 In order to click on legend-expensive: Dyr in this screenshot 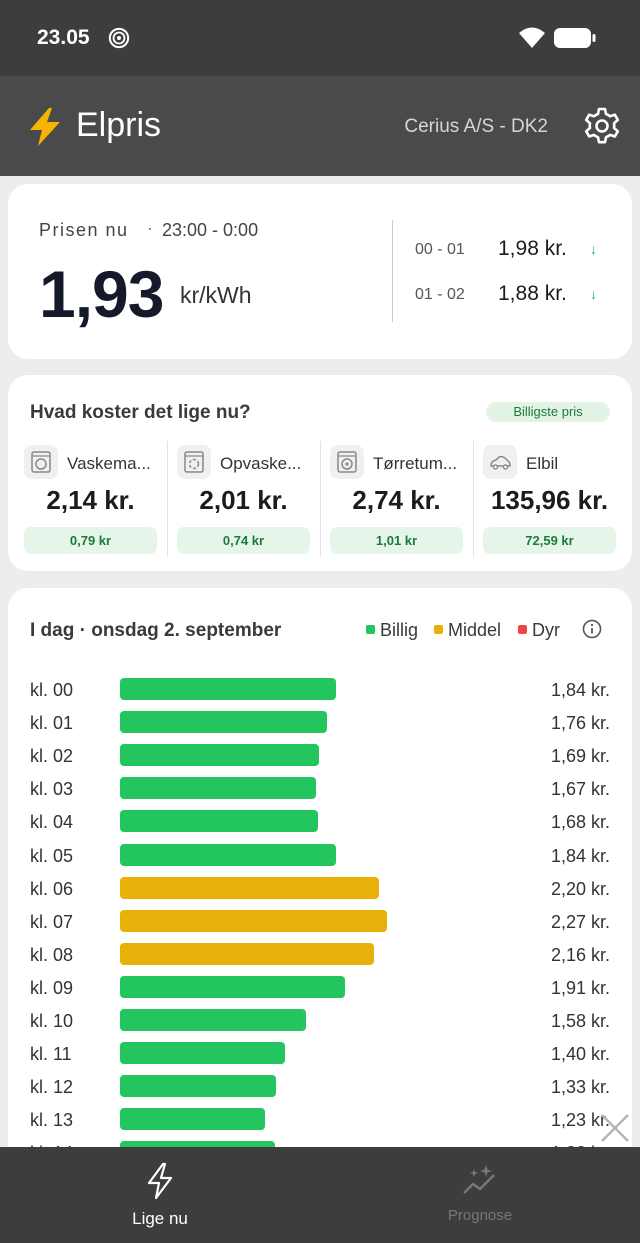, I will do `click(539, 630)`.